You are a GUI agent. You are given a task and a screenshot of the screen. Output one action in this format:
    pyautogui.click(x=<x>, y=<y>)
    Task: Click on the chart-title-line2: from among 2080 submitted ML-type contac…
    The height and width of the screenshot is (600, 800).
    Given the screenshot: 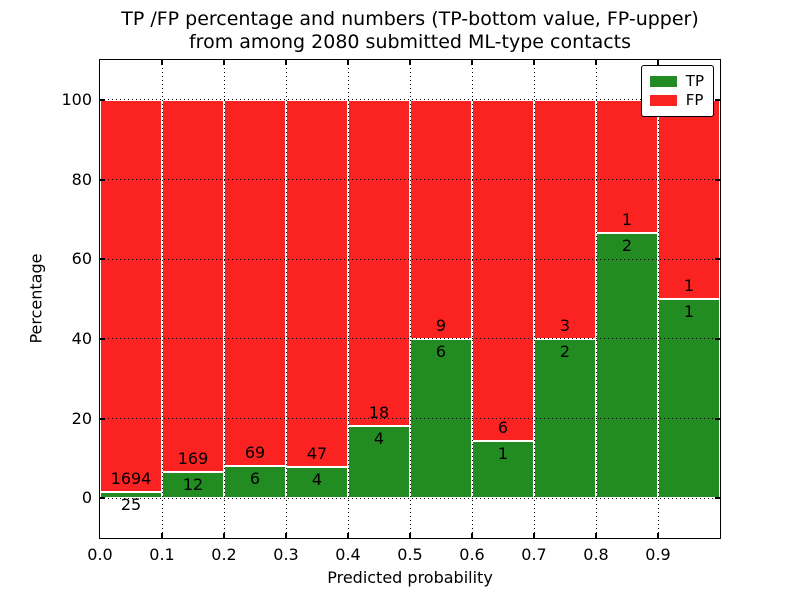 What is the action you would take?
    pyautogui.click(x=410, y=42)
    